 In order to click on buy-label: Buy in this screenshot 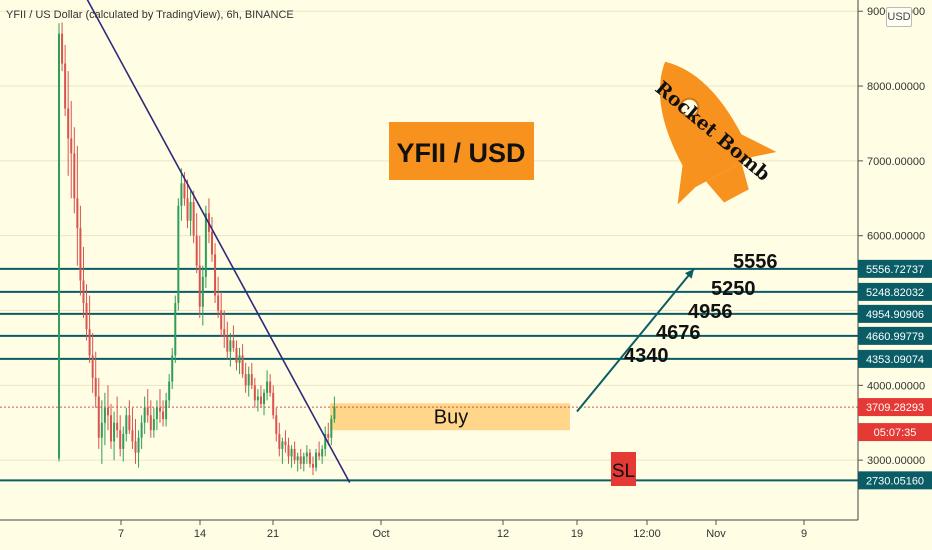, I will do `click(451, 418)`.